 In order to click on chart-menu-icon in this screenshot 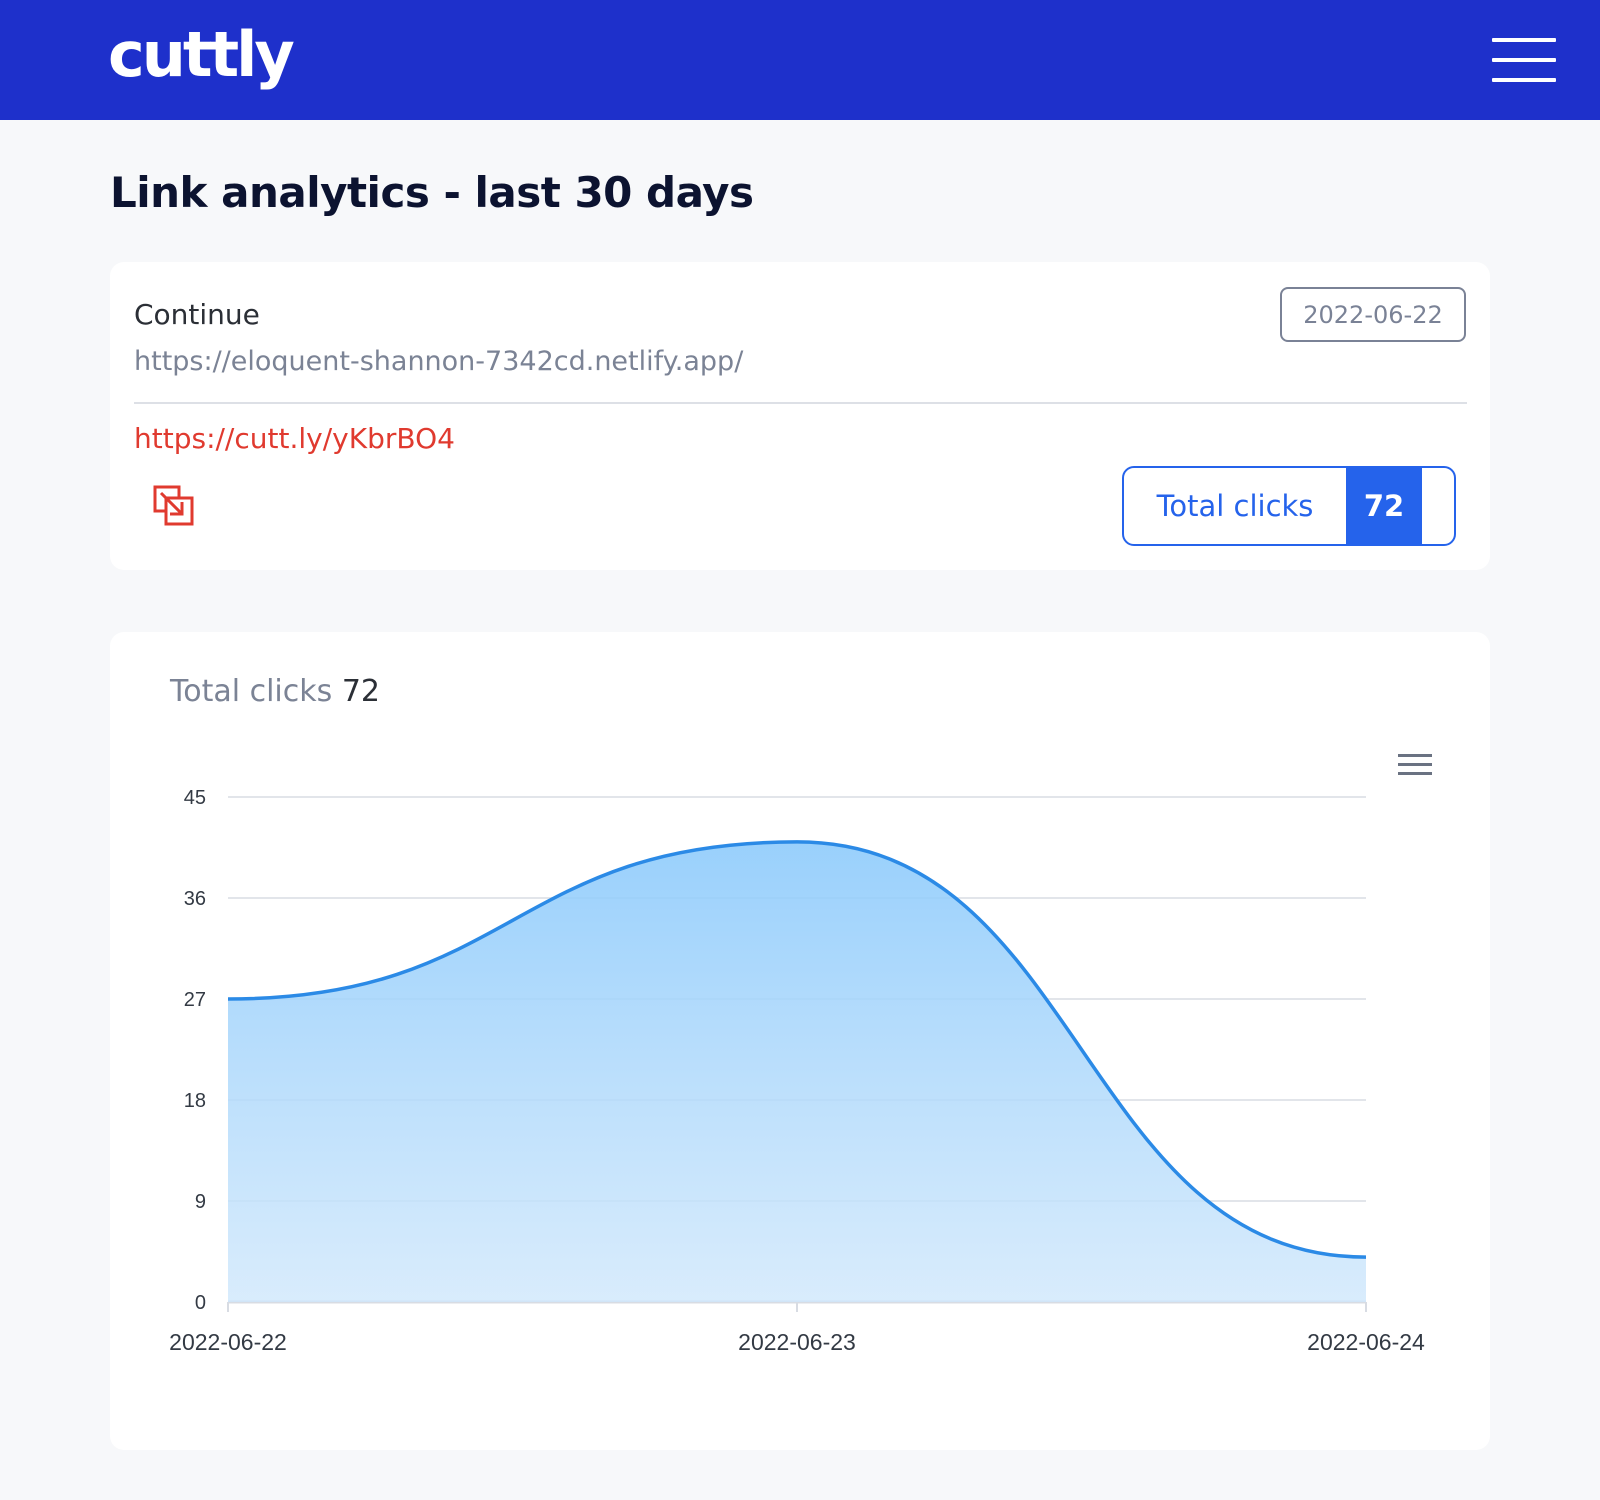, I will do `click(1415, 766)`.